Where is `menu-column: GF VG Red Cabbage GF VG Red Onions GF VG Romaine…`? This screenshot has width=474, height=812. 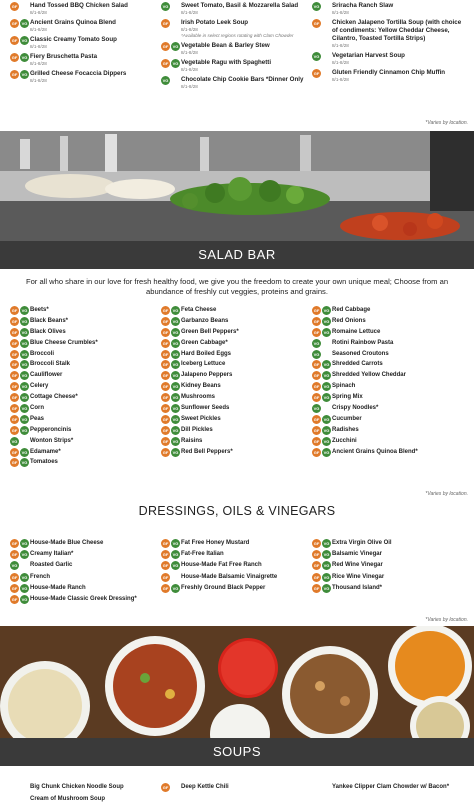
menu-column: GF VG Red Cabbage GF VG Red Onions GF VG Romaine… is located at coordinates (387, 387).